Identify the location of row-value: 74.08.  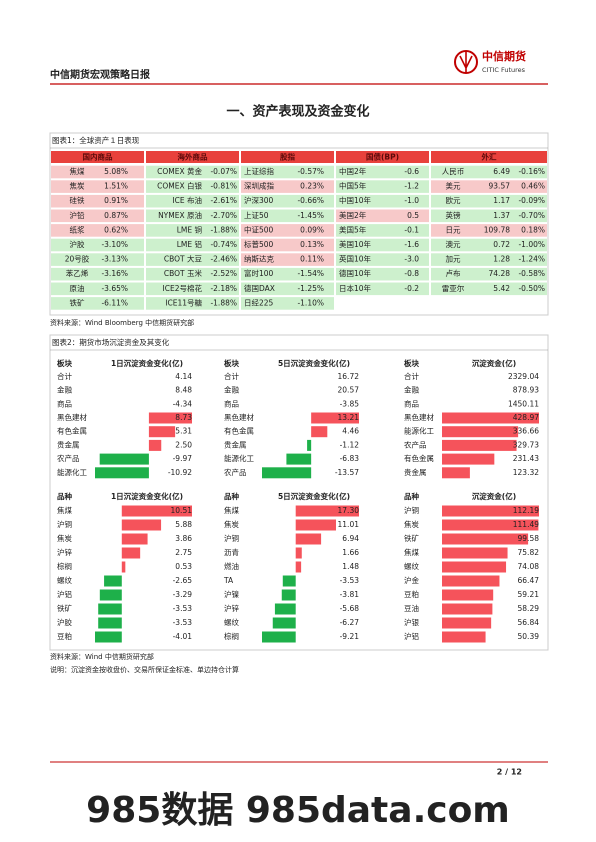
(529, 566).